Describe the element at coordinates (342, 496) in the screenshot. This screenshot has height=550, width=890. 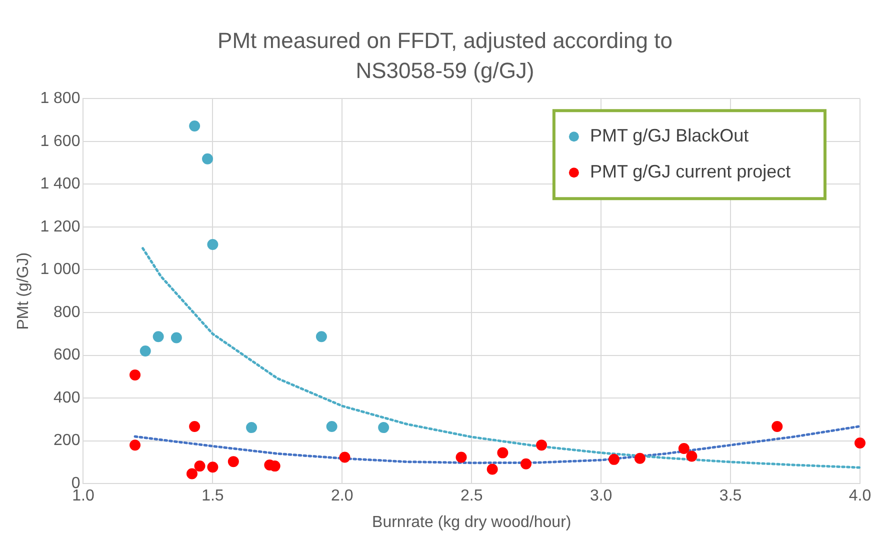
I see `x-tick-label: 2.0` at that location.